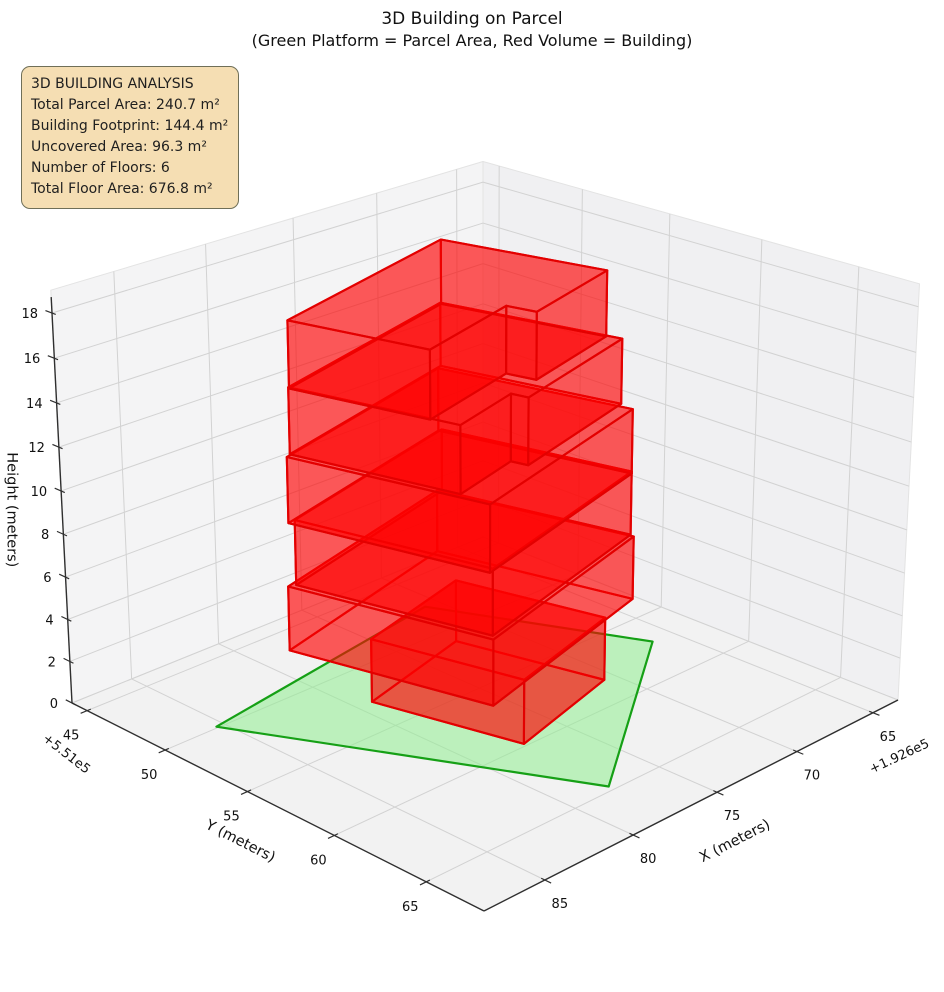 Image resolution: width=944 pixels, height=992 pixels. What do you see at coordinates (61, 500) in the screenshot?
I see `z-axis-line` at bounding box center [61, 500].